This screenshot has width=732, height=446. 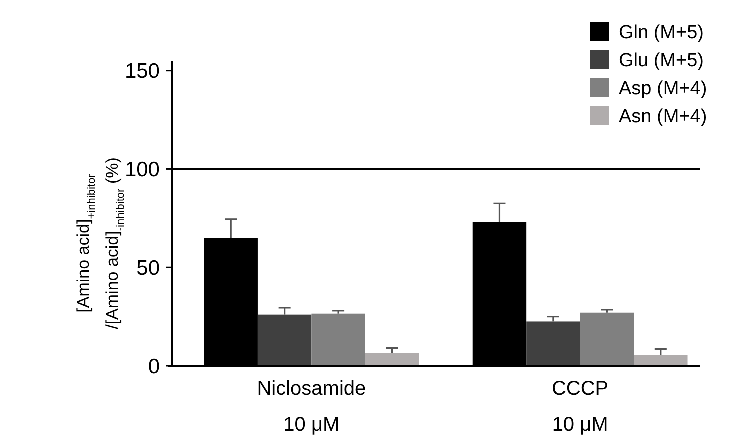 I want to click on y-tick-label: 0, so click(x=154, y=366).